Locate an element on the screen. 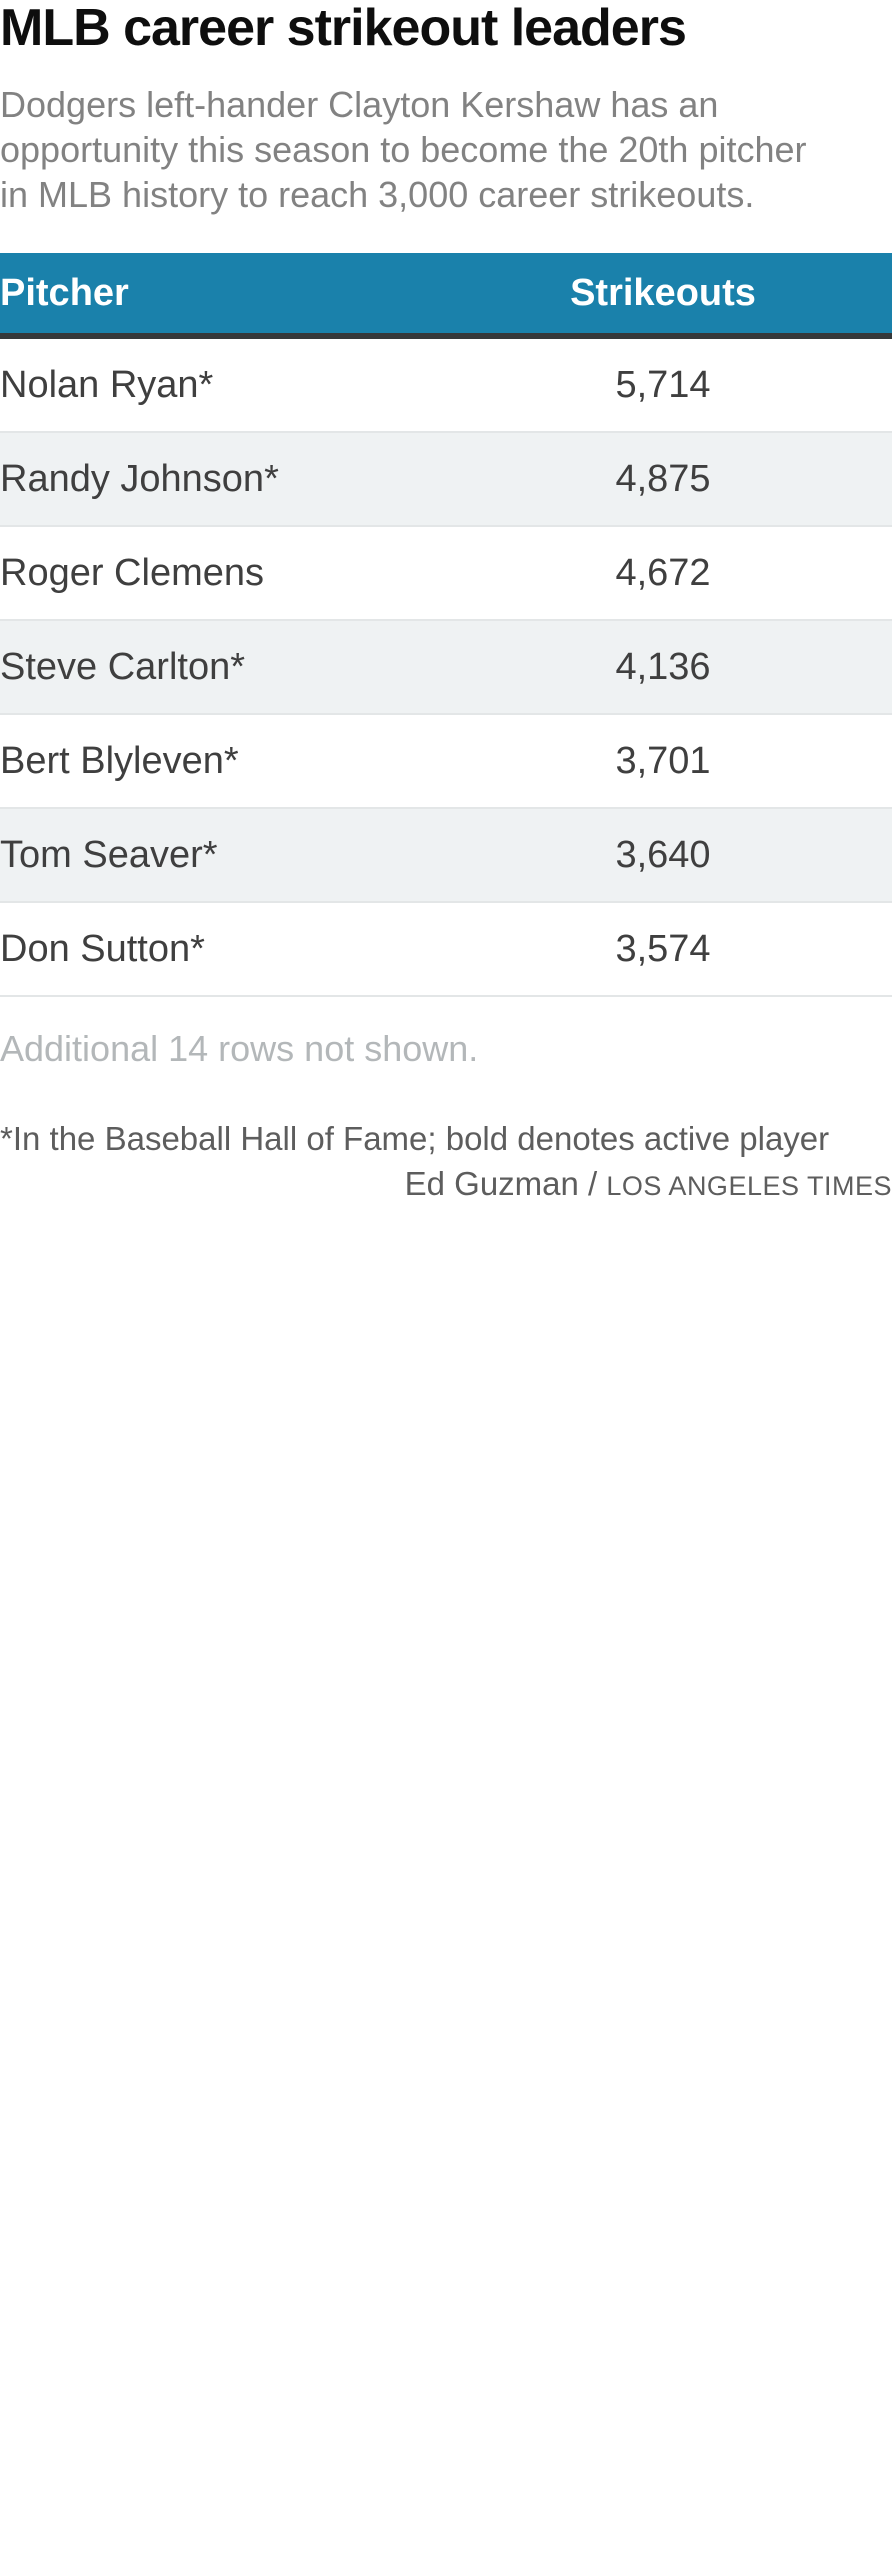 Image resolution: width=892 pixels, height=2560 pixels. strikeouts-cell: 3,574 is located at coordinates (663, 949).